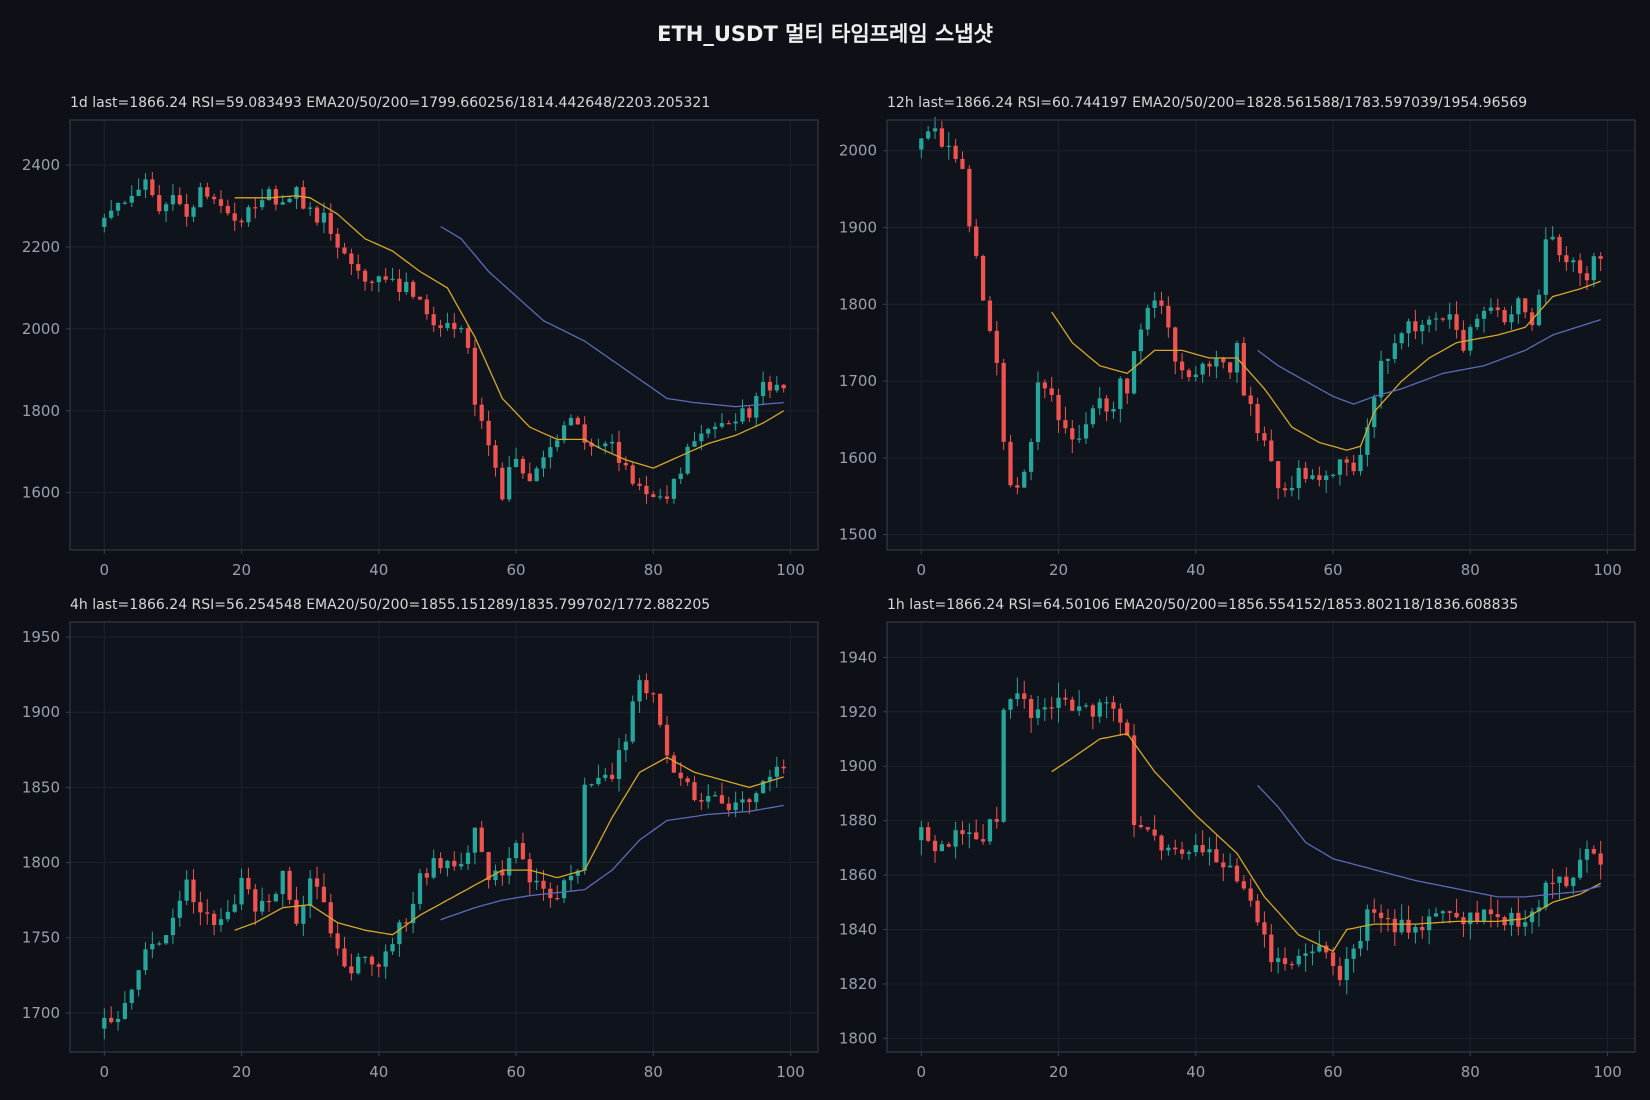 The width and height of the screenshot is (1650, 1100). What do you see at coordinates (922, 1072) in the screenshot?
I see `x-tick-label: 0` at bounding box center [922, 1072].